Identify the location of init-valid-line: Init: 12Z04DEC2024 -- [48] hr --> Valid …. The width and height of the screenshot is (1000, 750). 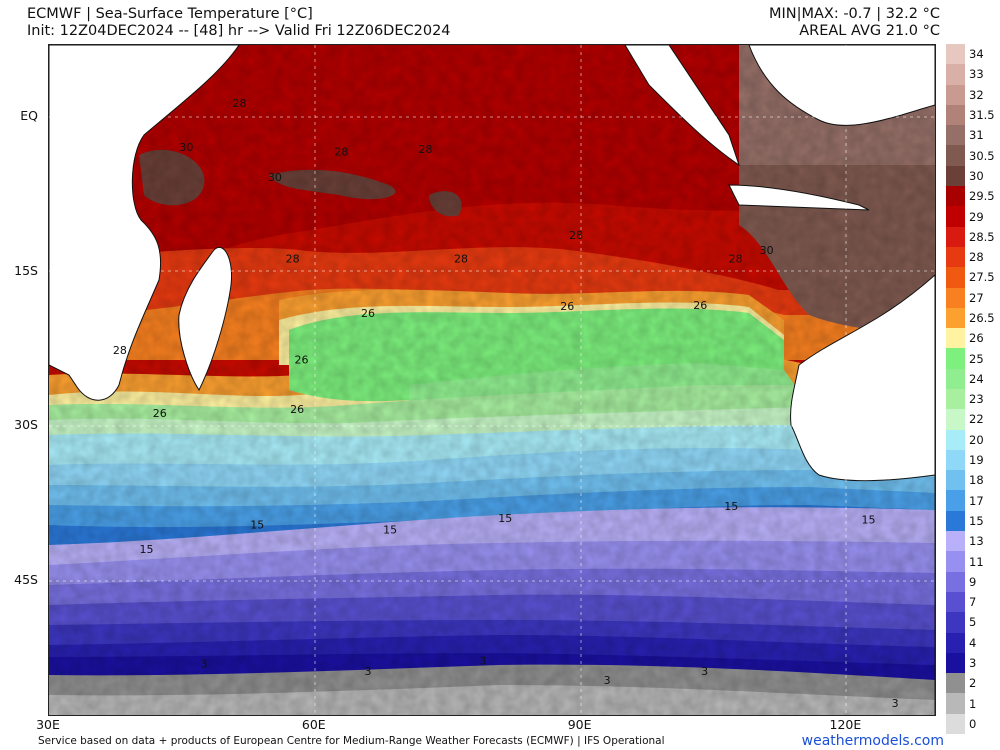
(239, 31).